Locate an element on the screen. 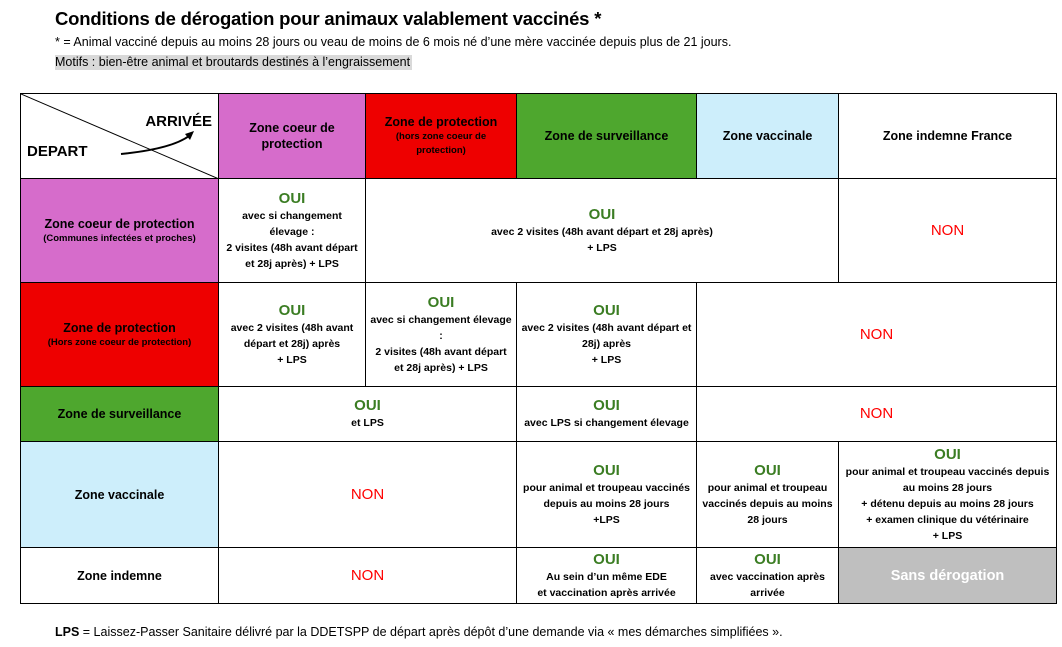  condition-text: et LPS is located at coordinates (367, 423).